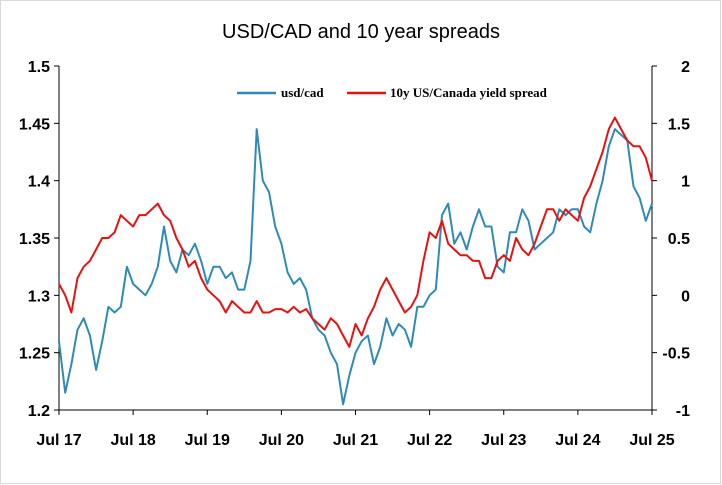 The image size is (722, 485). What do you see at coordinates (651, 440) in the screenshot?
I see `x-tick-label: Jul 25` at bounding box center [651, 440].